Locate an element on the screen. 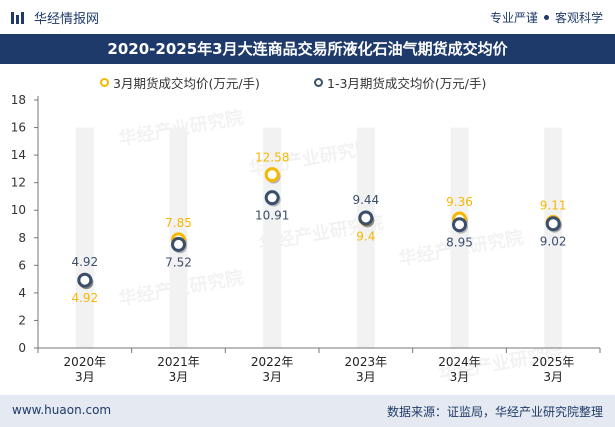 Image resolution: width=615 pixels, height=427 pixels. brand-name: 华经情报网 is located at coordinates (67, 19).